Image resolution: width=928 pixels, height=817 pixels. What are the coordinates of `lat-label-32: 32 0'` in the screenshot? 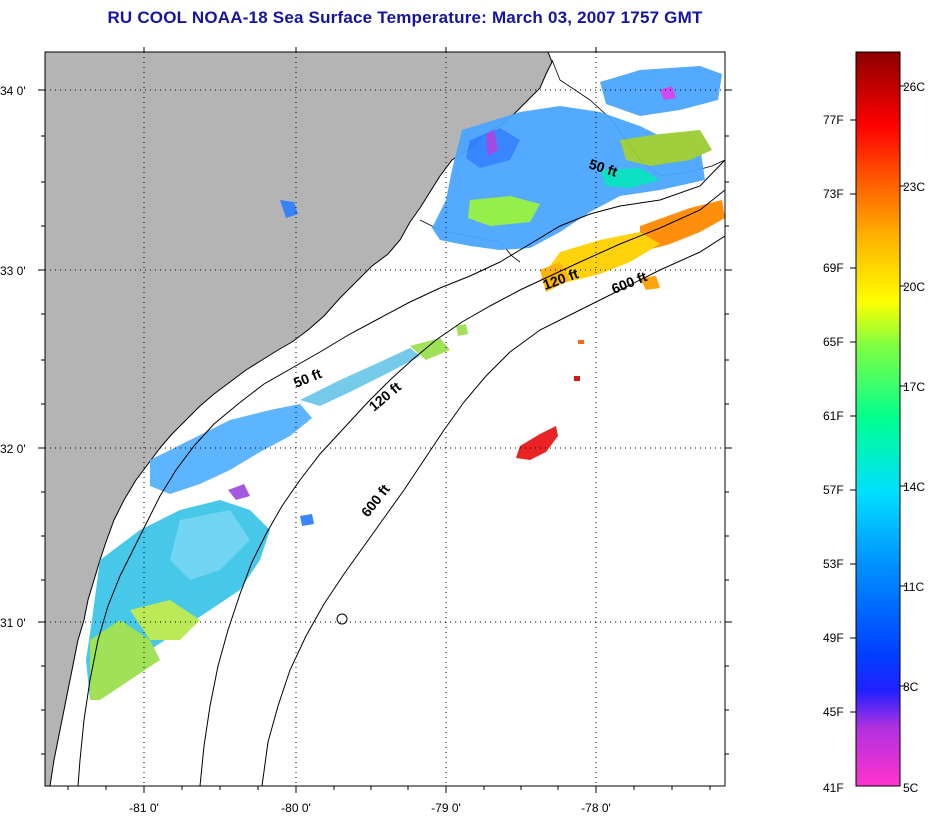 It's located at (13, 449).